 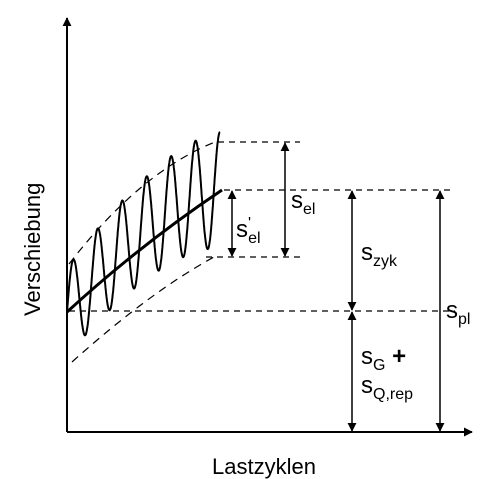 I want to click on label-s-zyk: szyk, so click(x=379, y=254).